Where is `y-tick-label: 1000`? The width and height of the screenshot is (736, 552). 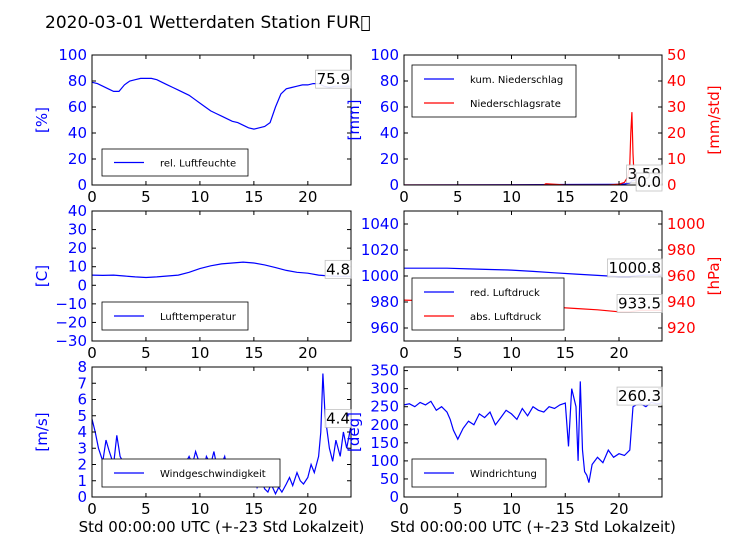 y-tick-label: 1000 is located at coordinates (380, 276).